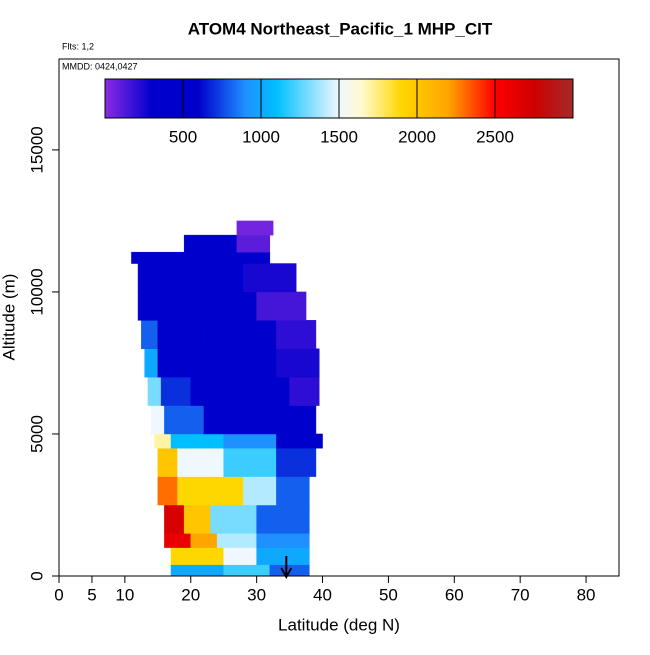 This screenshot has width=650, height=655. What do you see at coordinates (388, 594) in the screenshot?
I see `x-tick-label: 50` at bounding box center [388, 594].